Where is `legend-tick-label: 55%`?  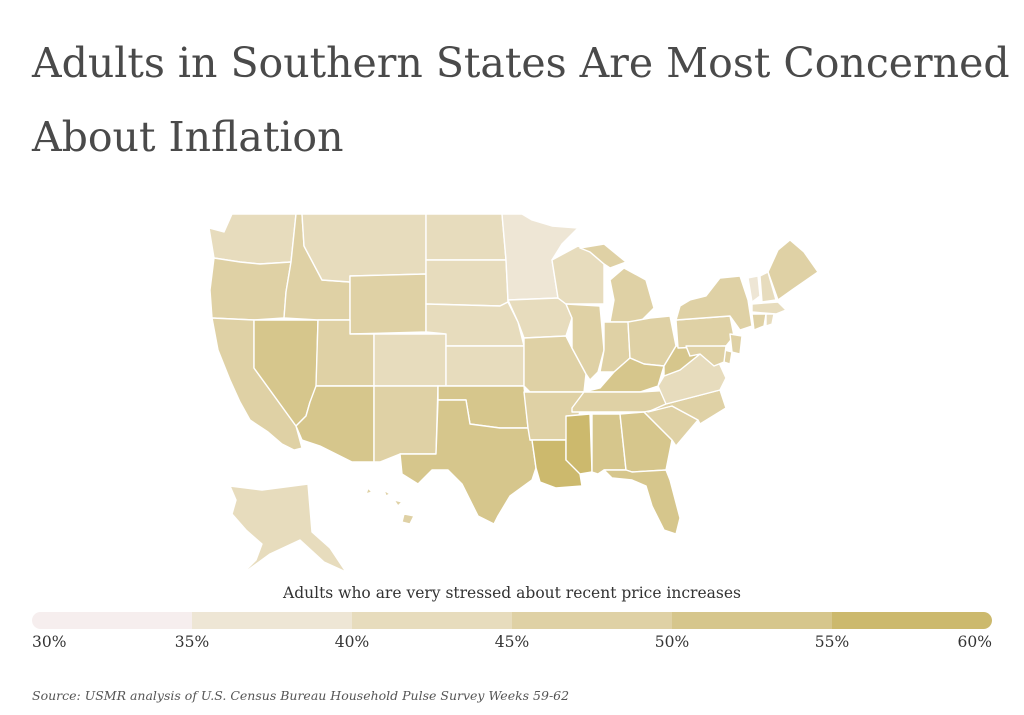 legend-tick-label: 55% is located at coordinates (832, 642).